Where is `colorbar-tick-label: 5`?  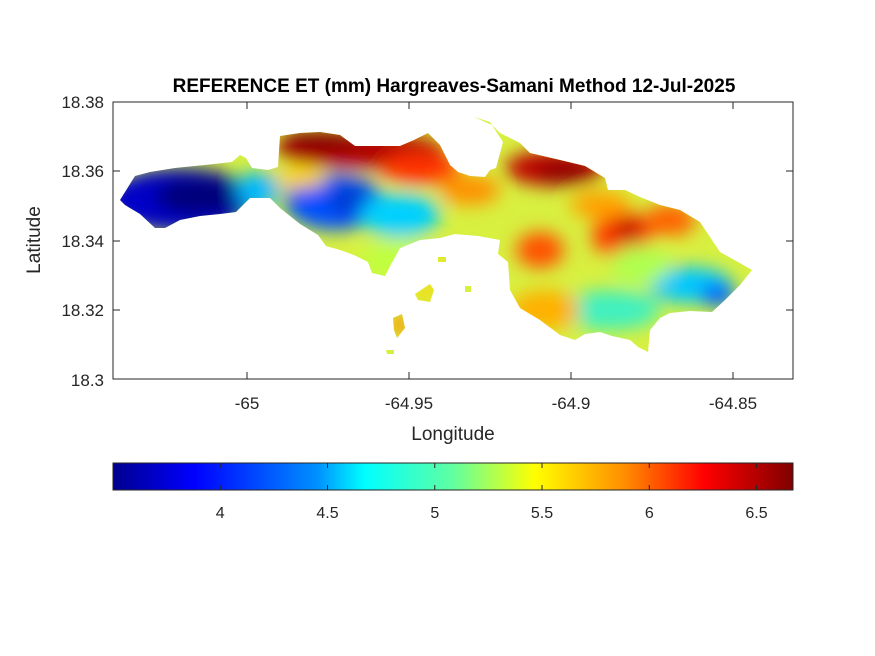
colorbar-tick-label: 5 is located at coordinates (434, 513).